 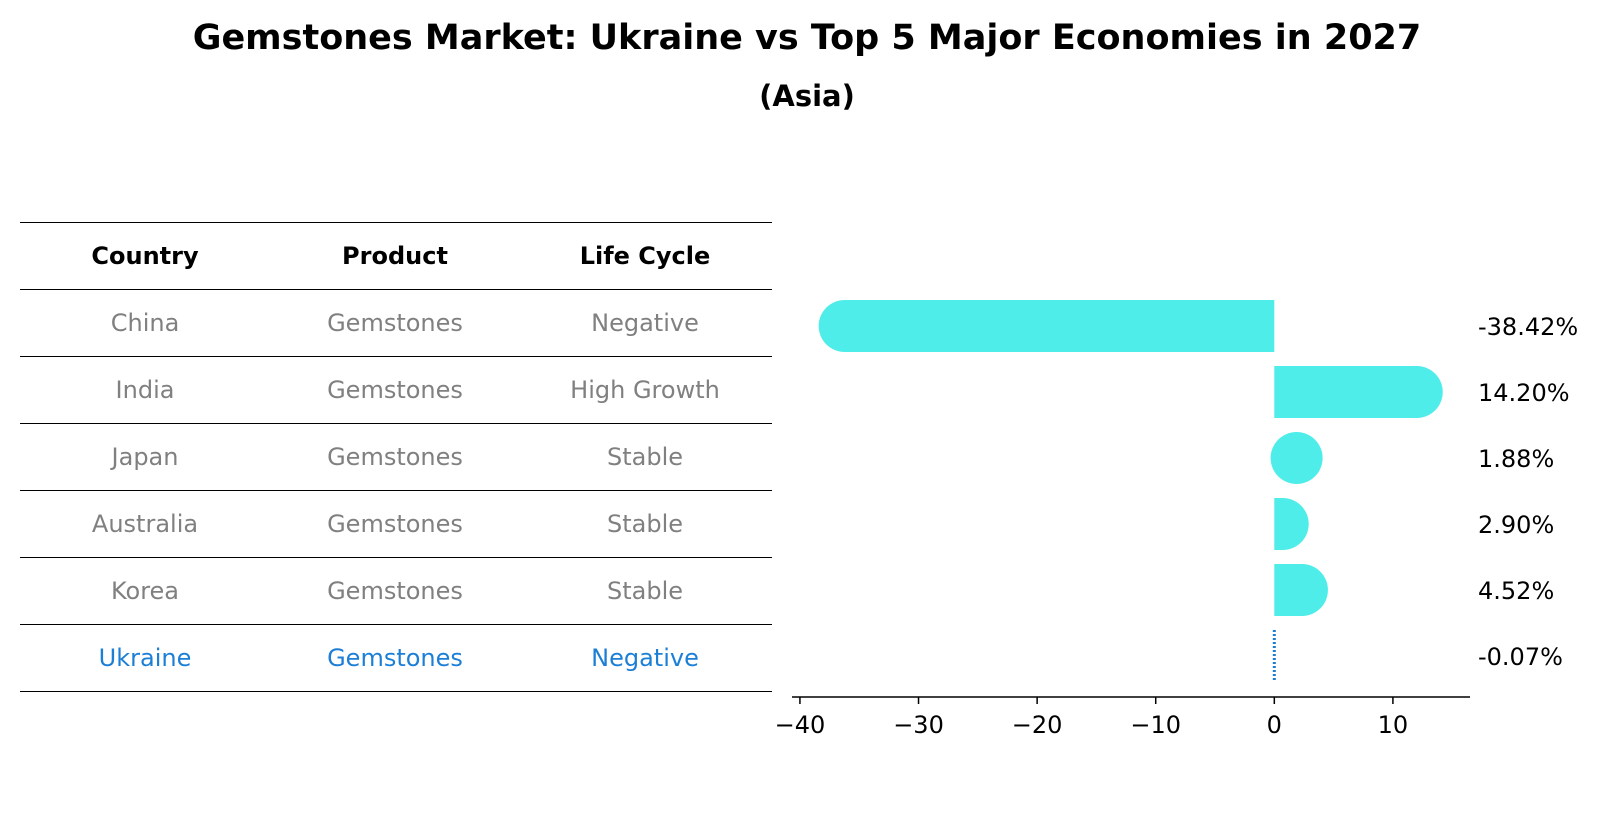 What do you see at coordinates (145, 658) in the screenshot?
I see `cell-country: Ukraine` at bounding box center [145, 658].